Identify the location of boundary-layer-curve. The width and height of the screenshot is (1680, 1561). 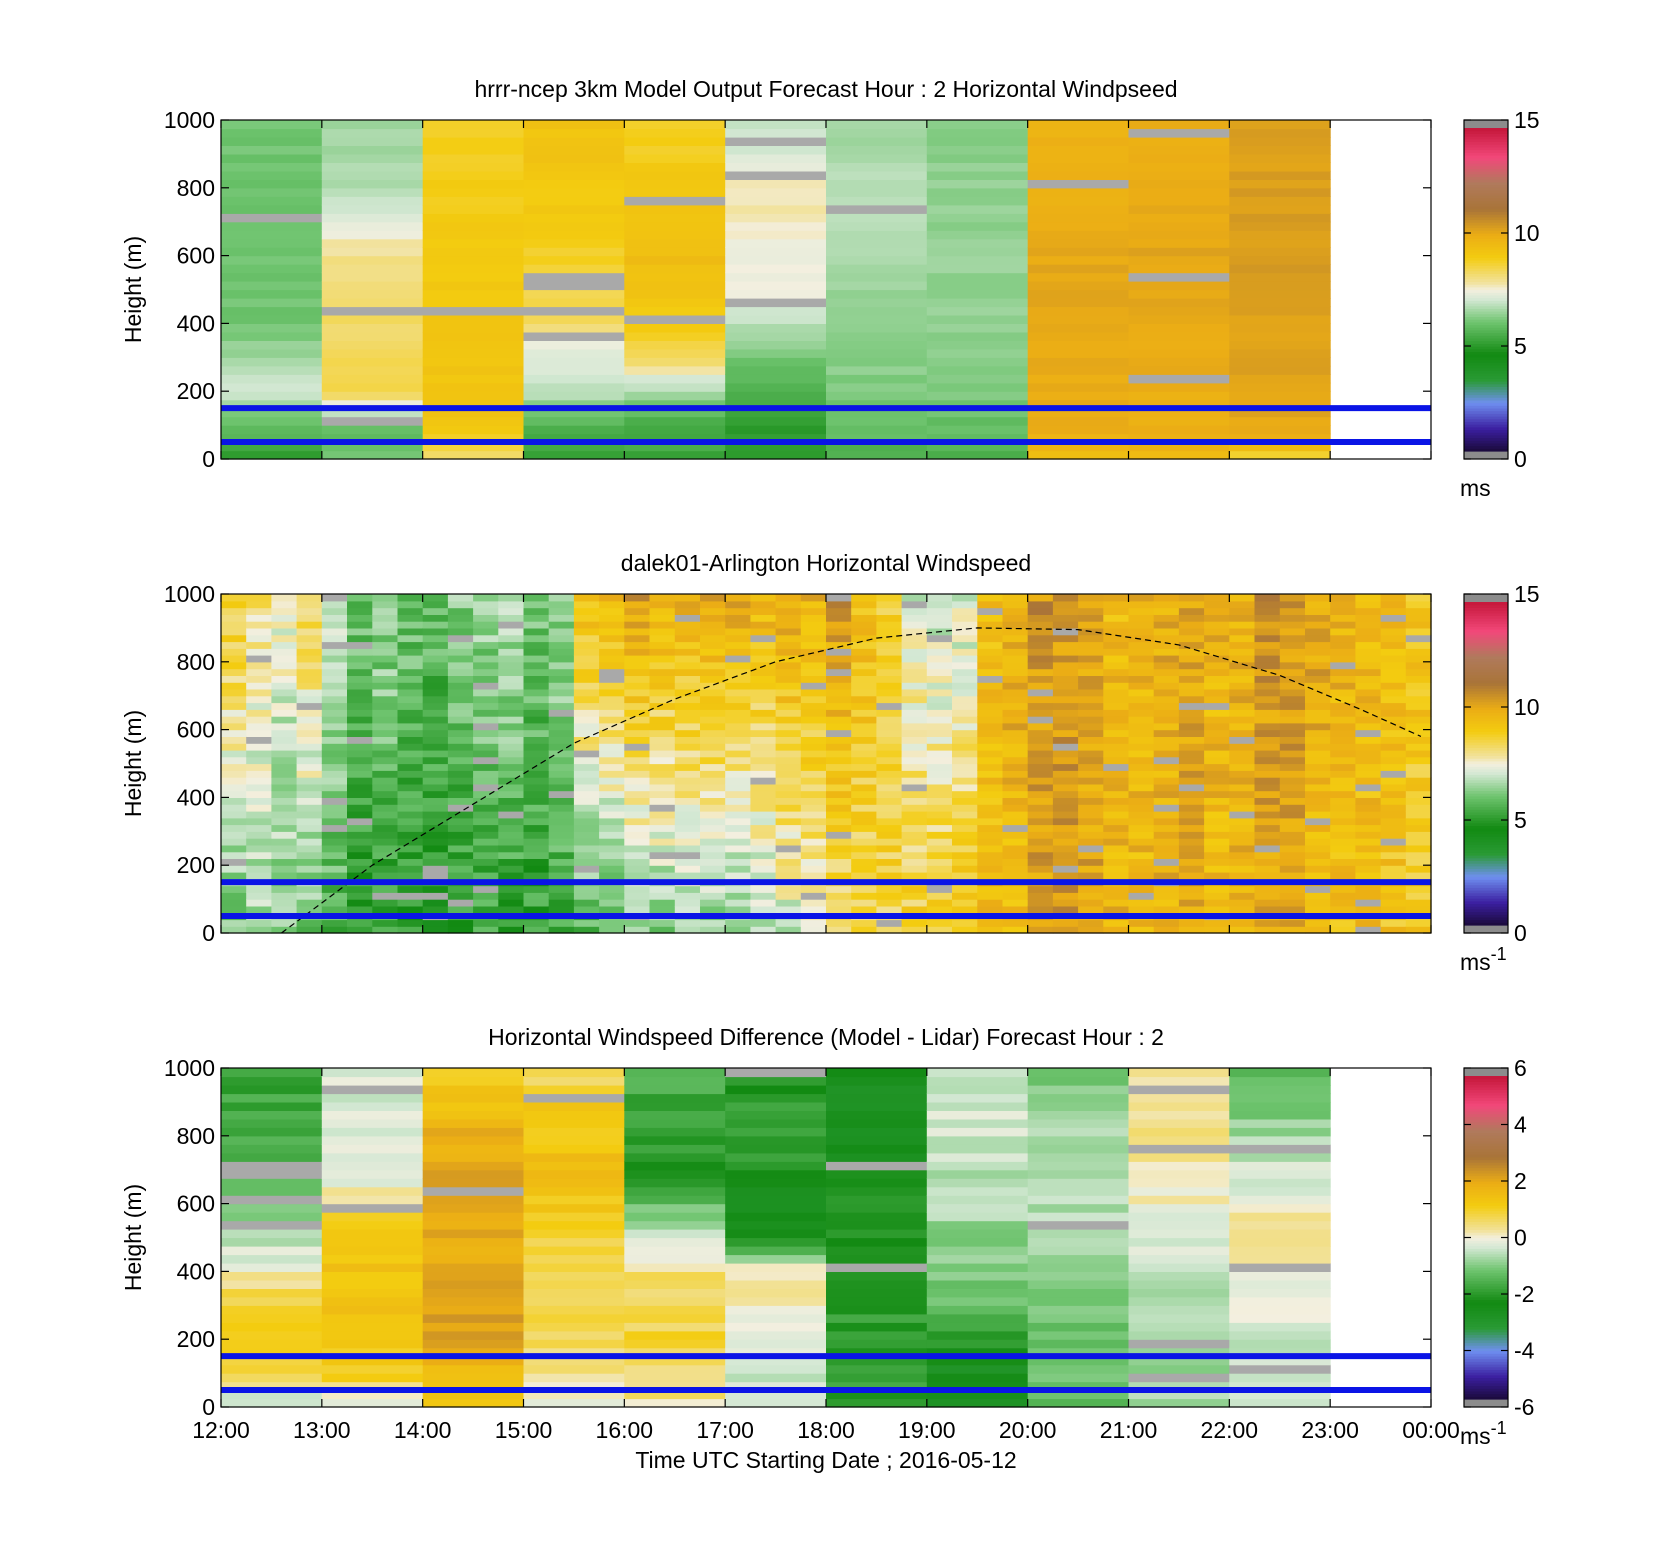
(851, 780).